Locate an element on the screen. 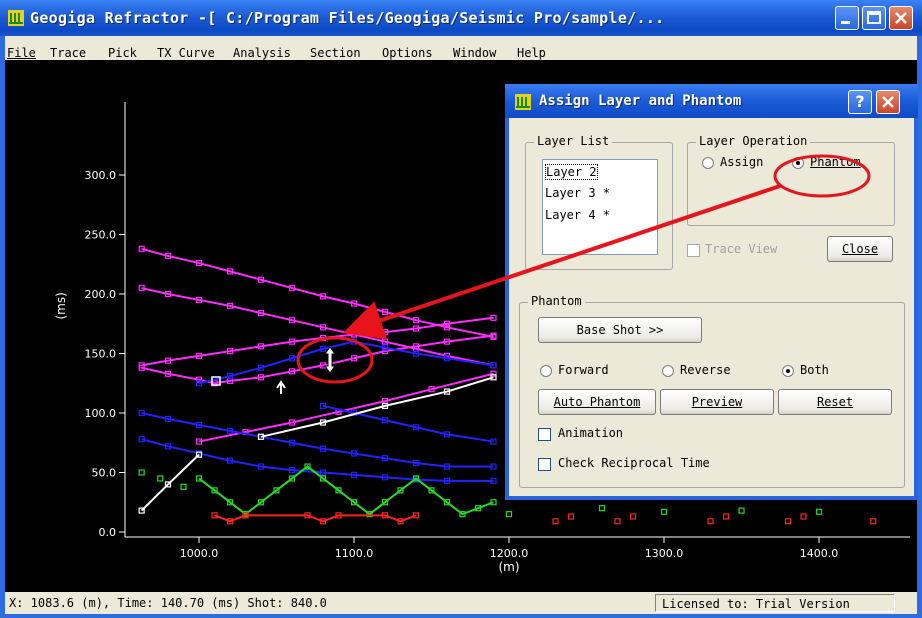  auto-phantom-button: Auto Phantom is located at coordinates (597, 402).